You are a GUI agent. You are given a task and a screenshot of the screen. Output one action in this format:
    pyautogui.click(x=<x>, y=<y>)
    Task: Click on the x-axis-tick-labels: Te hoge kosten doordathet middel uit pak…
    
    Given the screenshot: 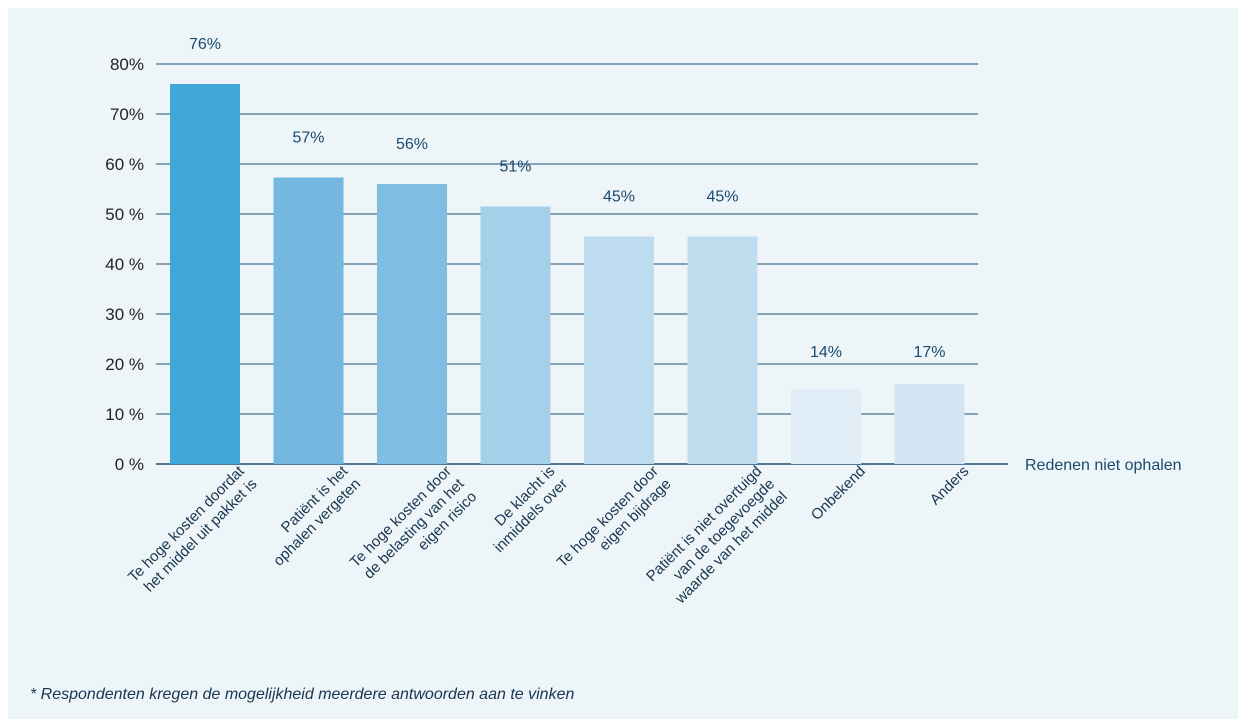 What is the action you would take?
    pyautogui.click(x=549, y=535)
    